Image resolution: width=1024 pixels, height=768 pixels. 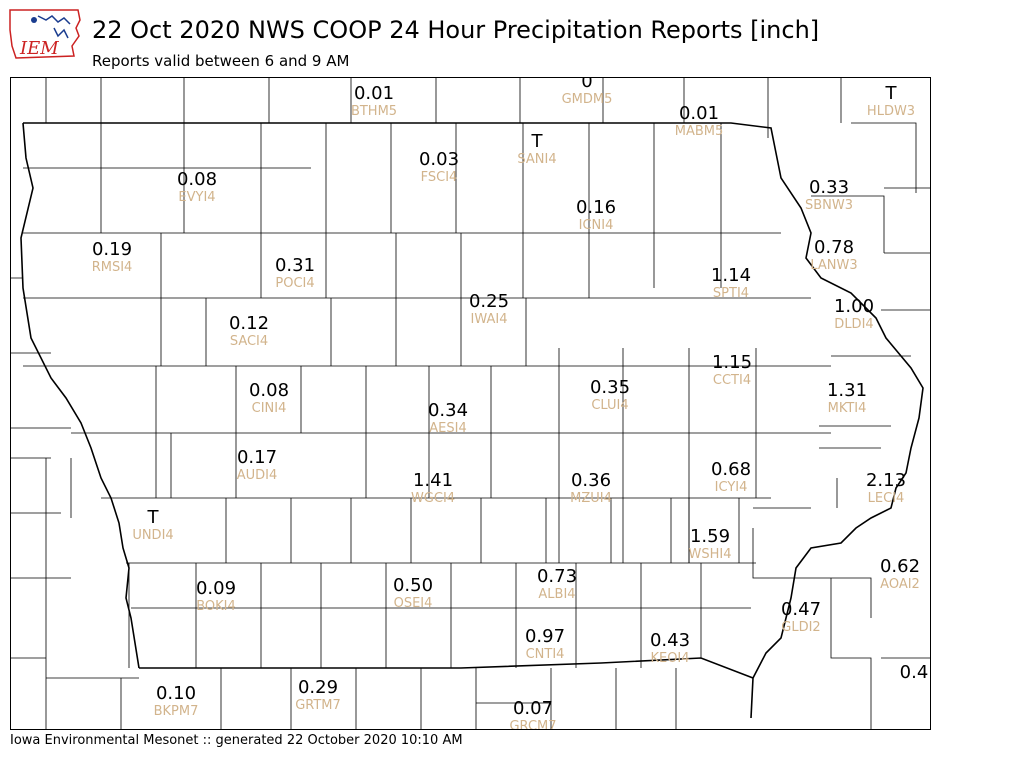 What do you see at coordinates (731, 487) in the screenshot?
I see `station-id: ICYI4` at bounding box center [731, 487].